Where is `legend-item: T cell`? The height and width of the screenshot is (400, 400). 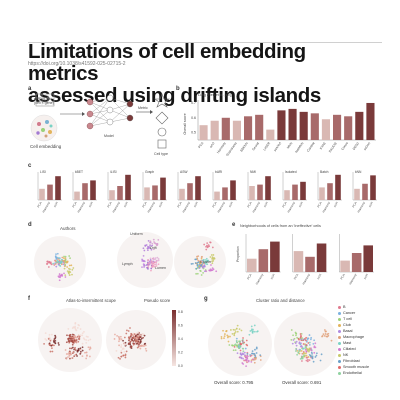 legend-item: T cell is located at coordinates (362, 319).